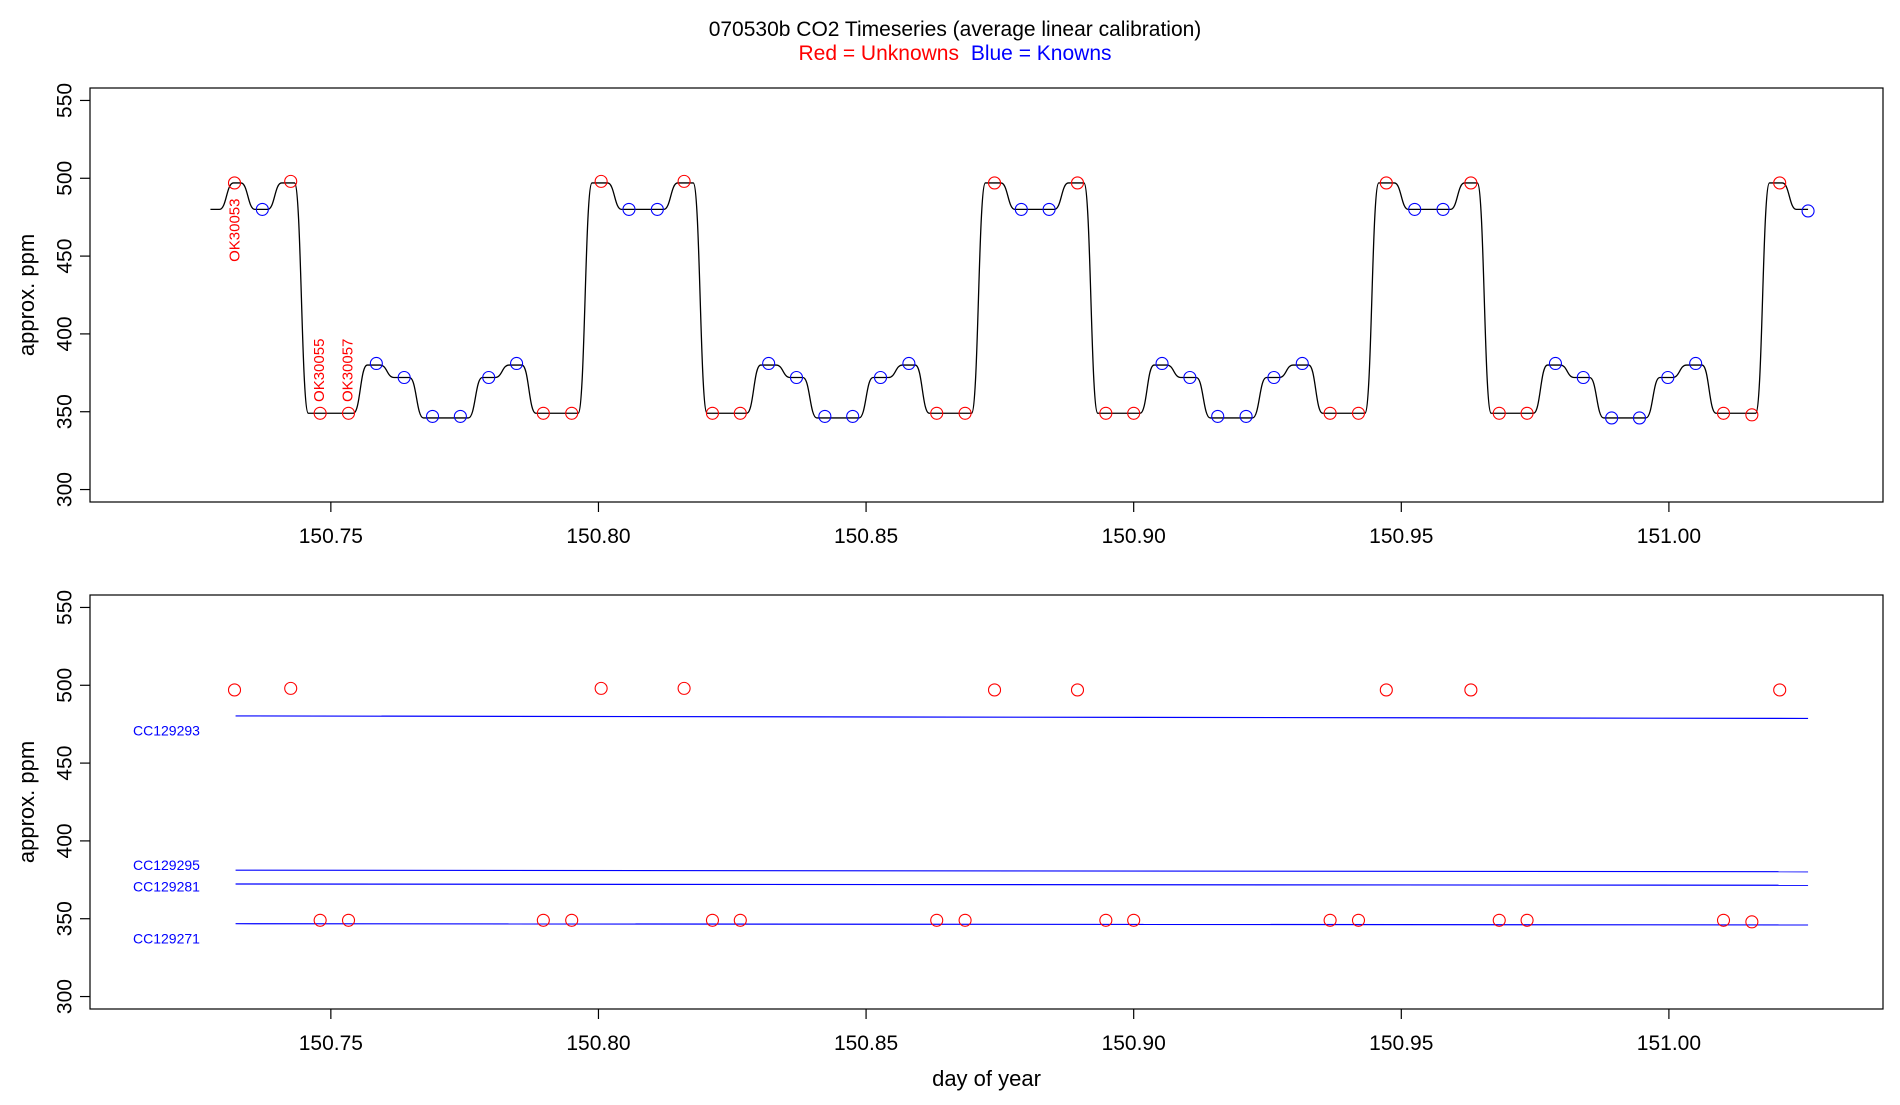  Describe the element at coordinates (878, 53) in the screenshot. I see `legend-unknowns: Red = Unknowns` at that location.